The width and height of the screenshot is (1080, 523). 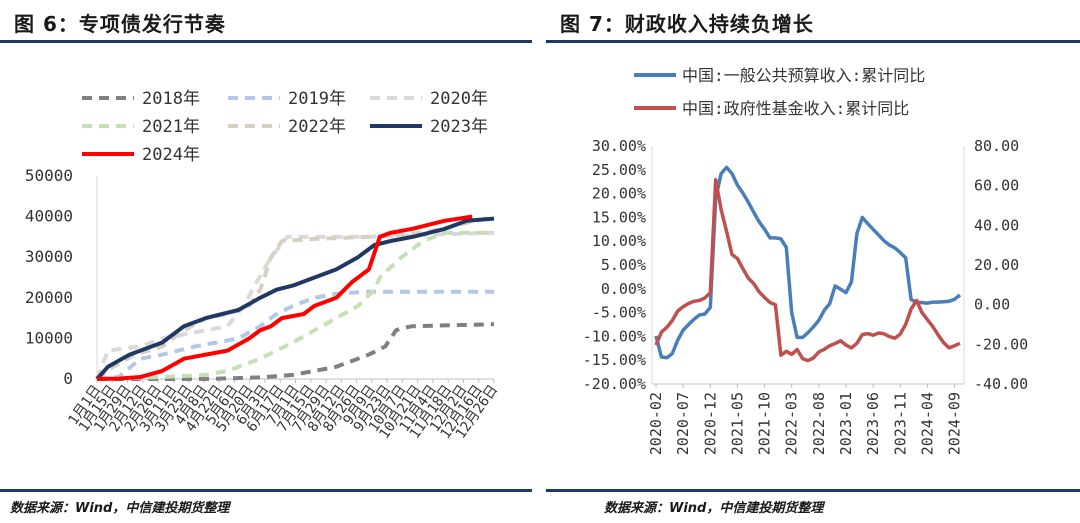 I want to click on x-tick-label: 2024-09, so click(x=955, y=423).